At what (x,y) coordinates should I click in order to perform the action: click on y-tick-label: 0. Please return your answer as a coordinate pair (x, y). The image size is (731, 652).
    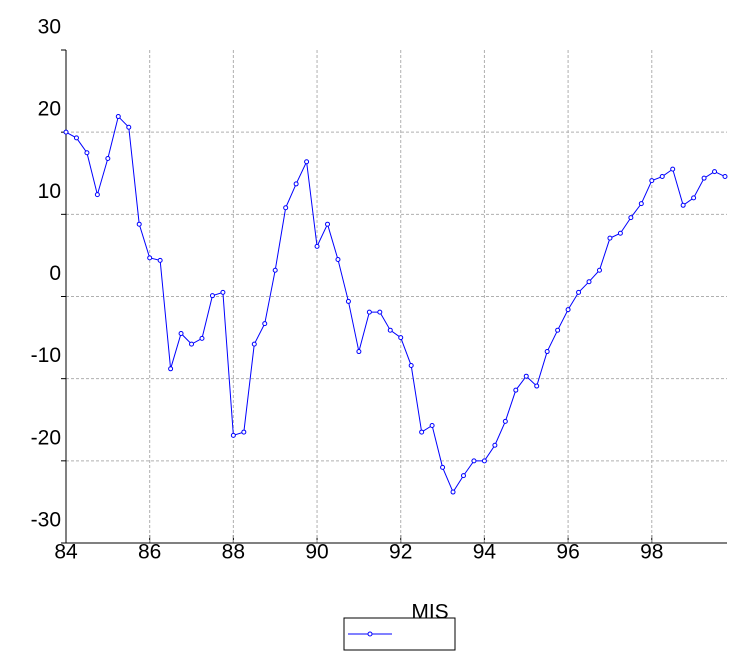
    Looking at the image, I should click on (55, 273).